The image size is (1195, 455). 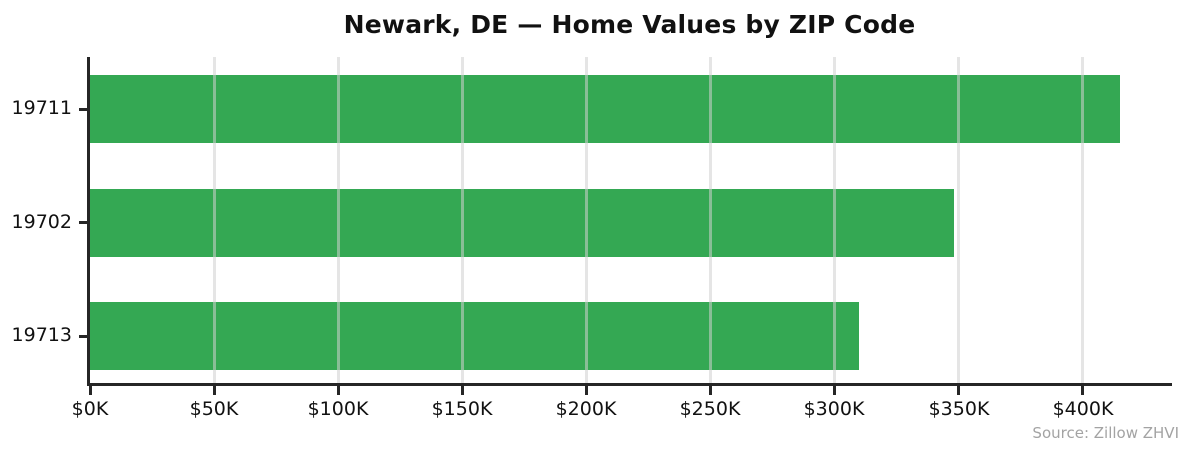 I want to click on x-tick-label-400000: $400K, so click(x=1083, y=409).